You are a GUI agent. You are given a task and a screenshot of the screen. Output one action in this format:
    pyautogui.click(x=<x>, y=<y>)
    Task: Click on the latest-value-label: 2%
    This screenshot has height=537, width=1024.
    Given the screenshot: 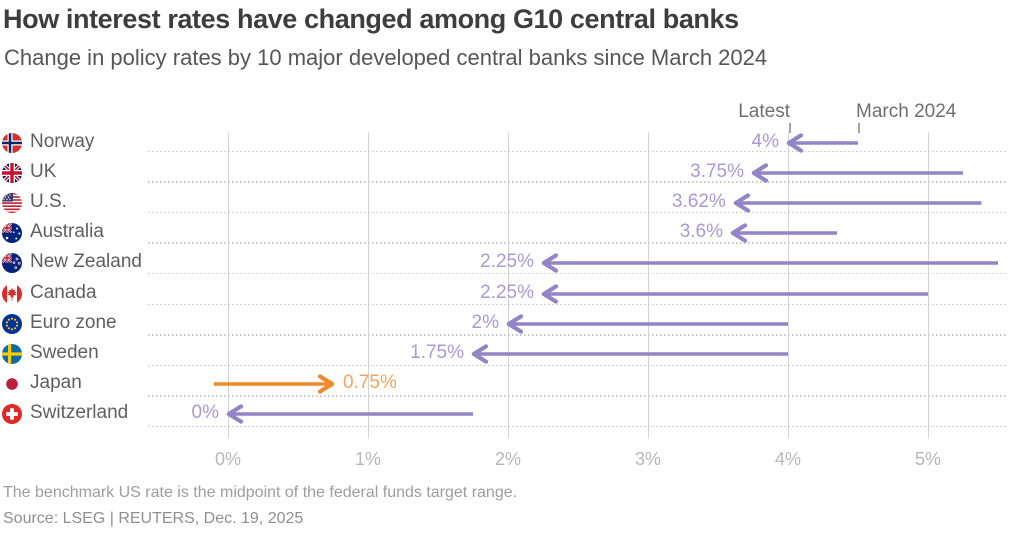 What is the action you would take?
    pyautogui.click(x=485, y=322)
    